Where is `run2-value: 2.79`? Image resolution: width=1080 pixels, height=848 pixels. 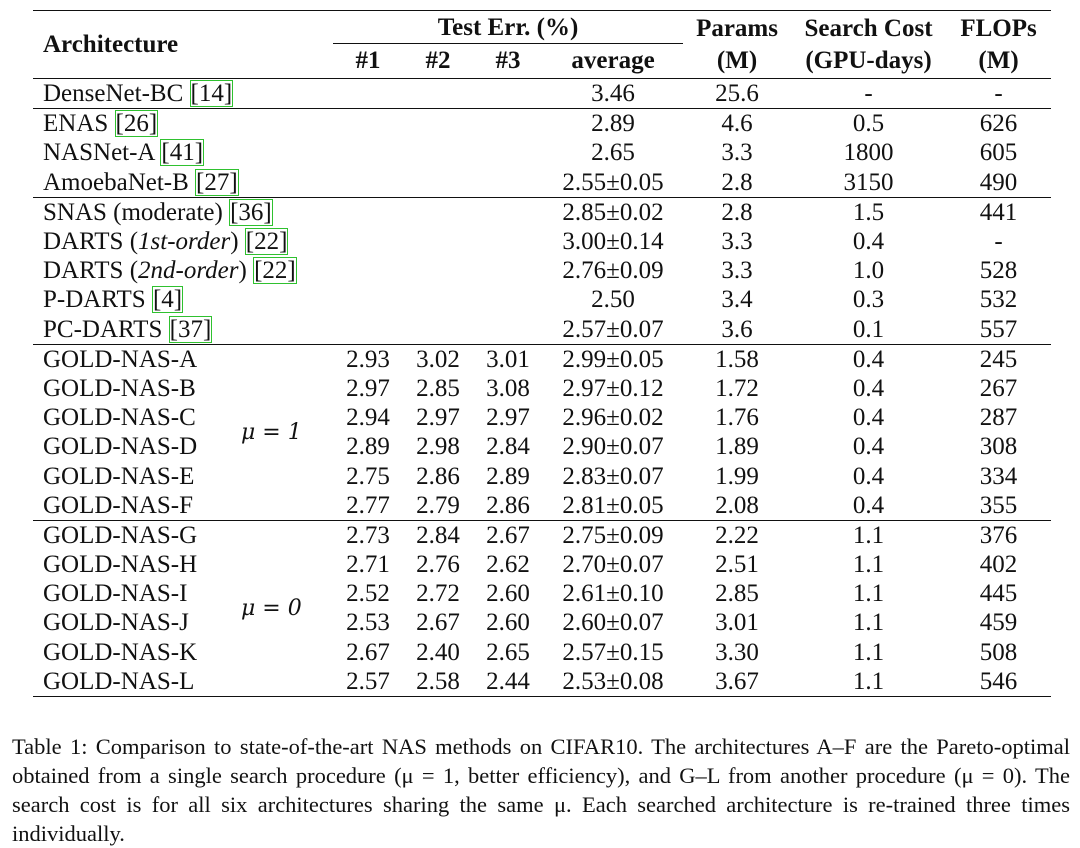
run2-value: 2.79 is located at coordinates (438, 505).